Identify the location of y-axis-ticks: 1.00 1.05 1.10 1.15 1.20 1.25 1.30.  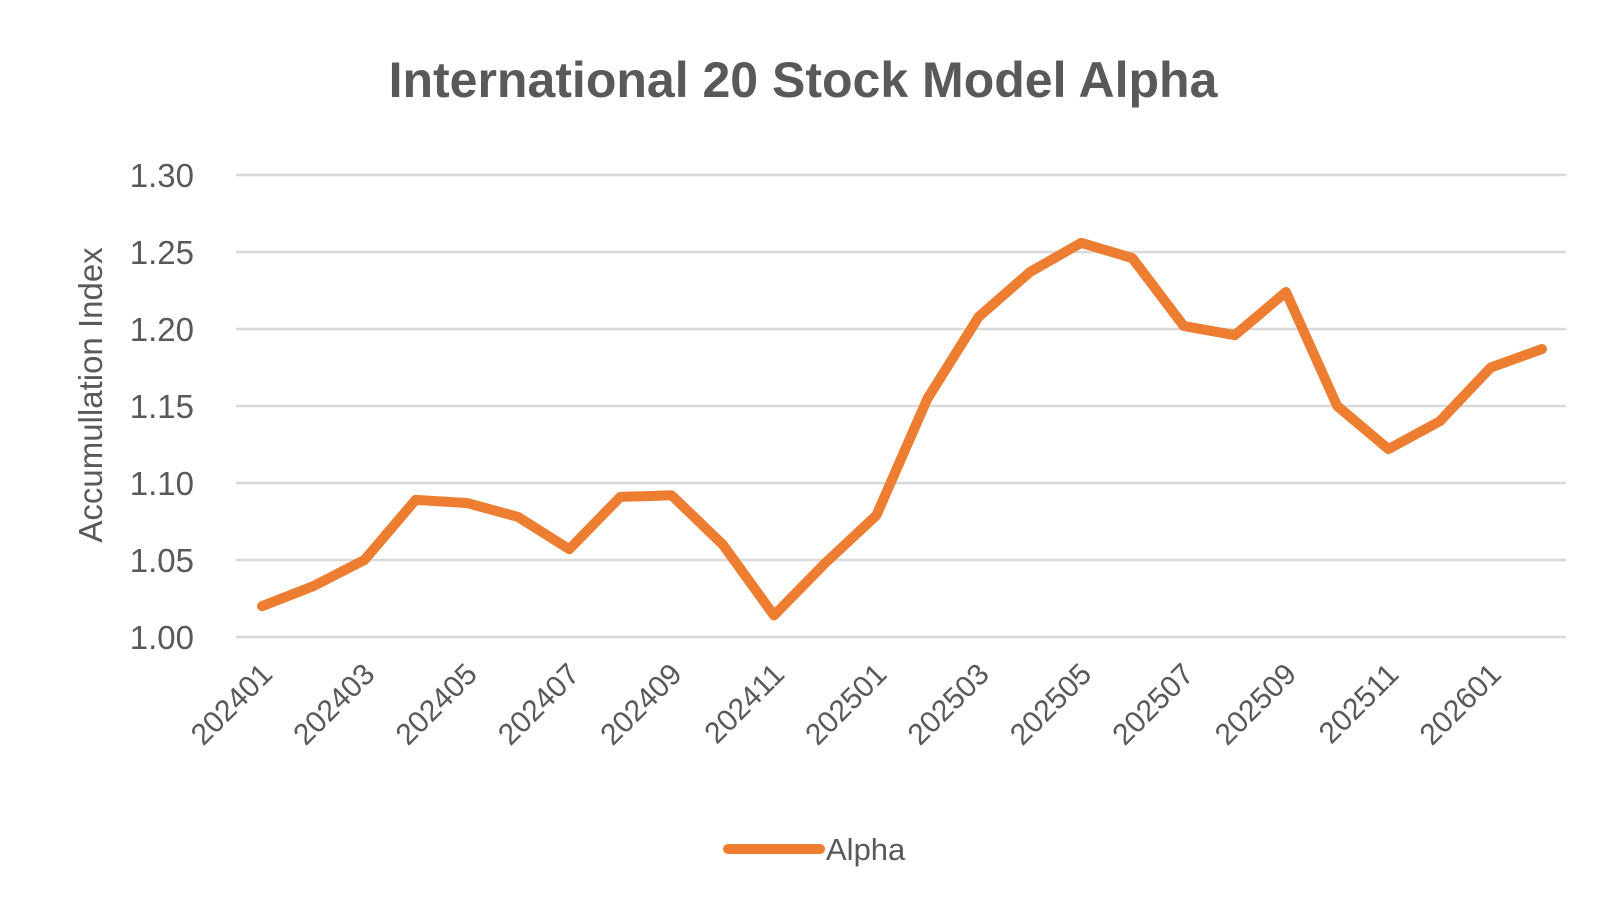
(162, 406).